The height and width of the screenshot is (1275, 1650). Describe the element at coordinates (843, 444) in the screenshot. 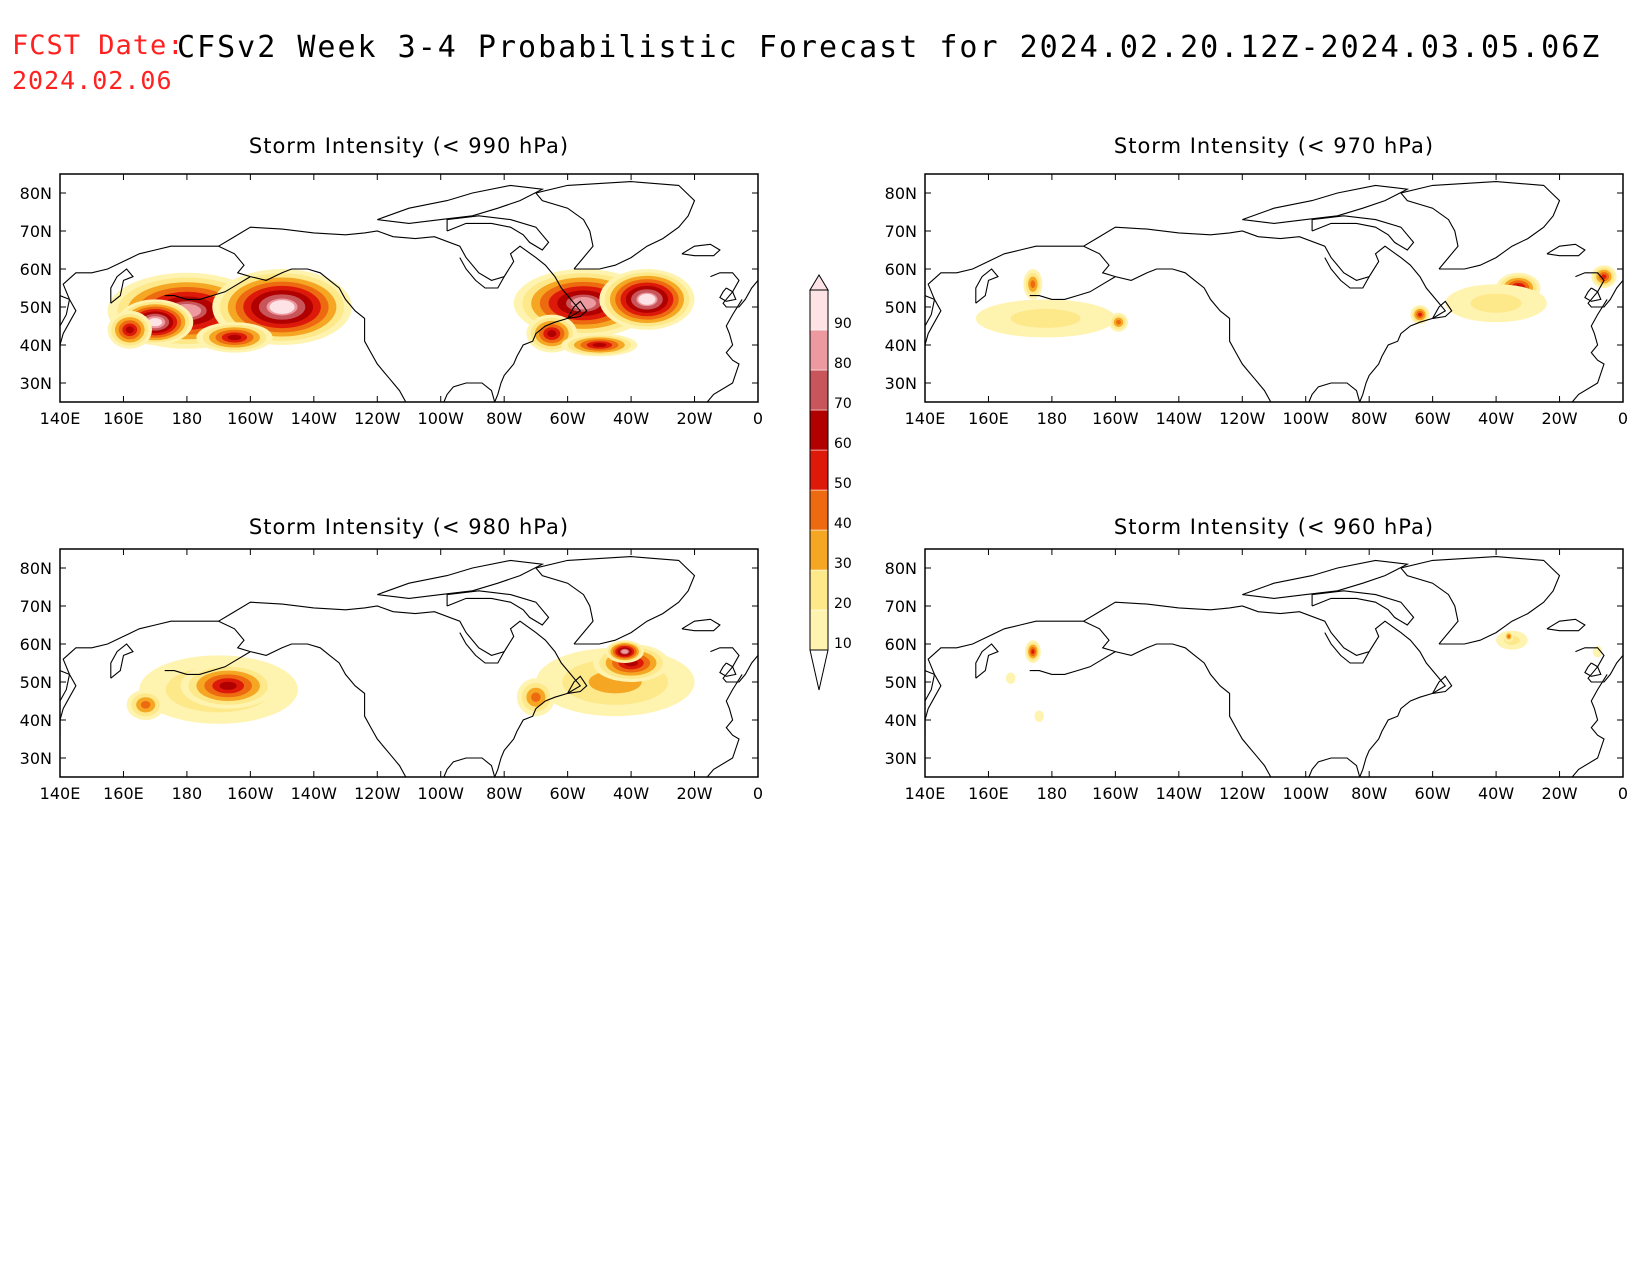

I see `colorbar-label: 60` at that location.